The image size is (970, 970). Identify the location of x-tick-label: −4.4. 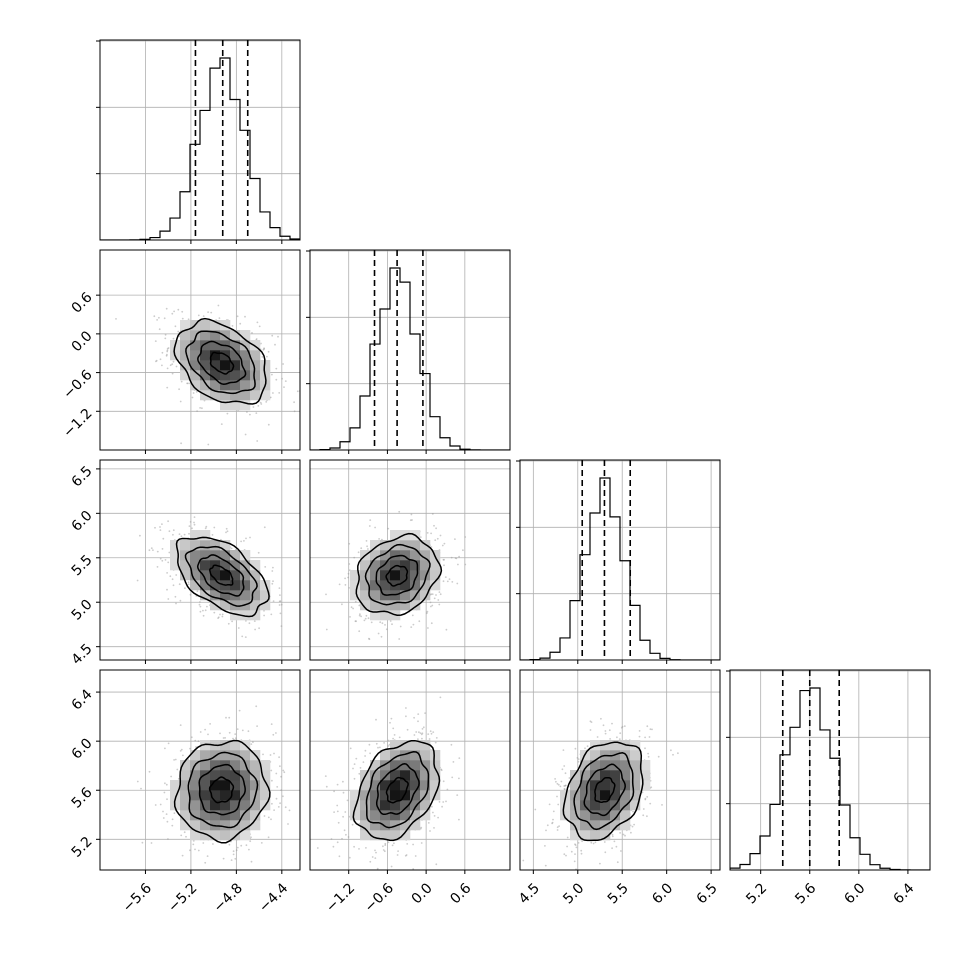
(273, 897).